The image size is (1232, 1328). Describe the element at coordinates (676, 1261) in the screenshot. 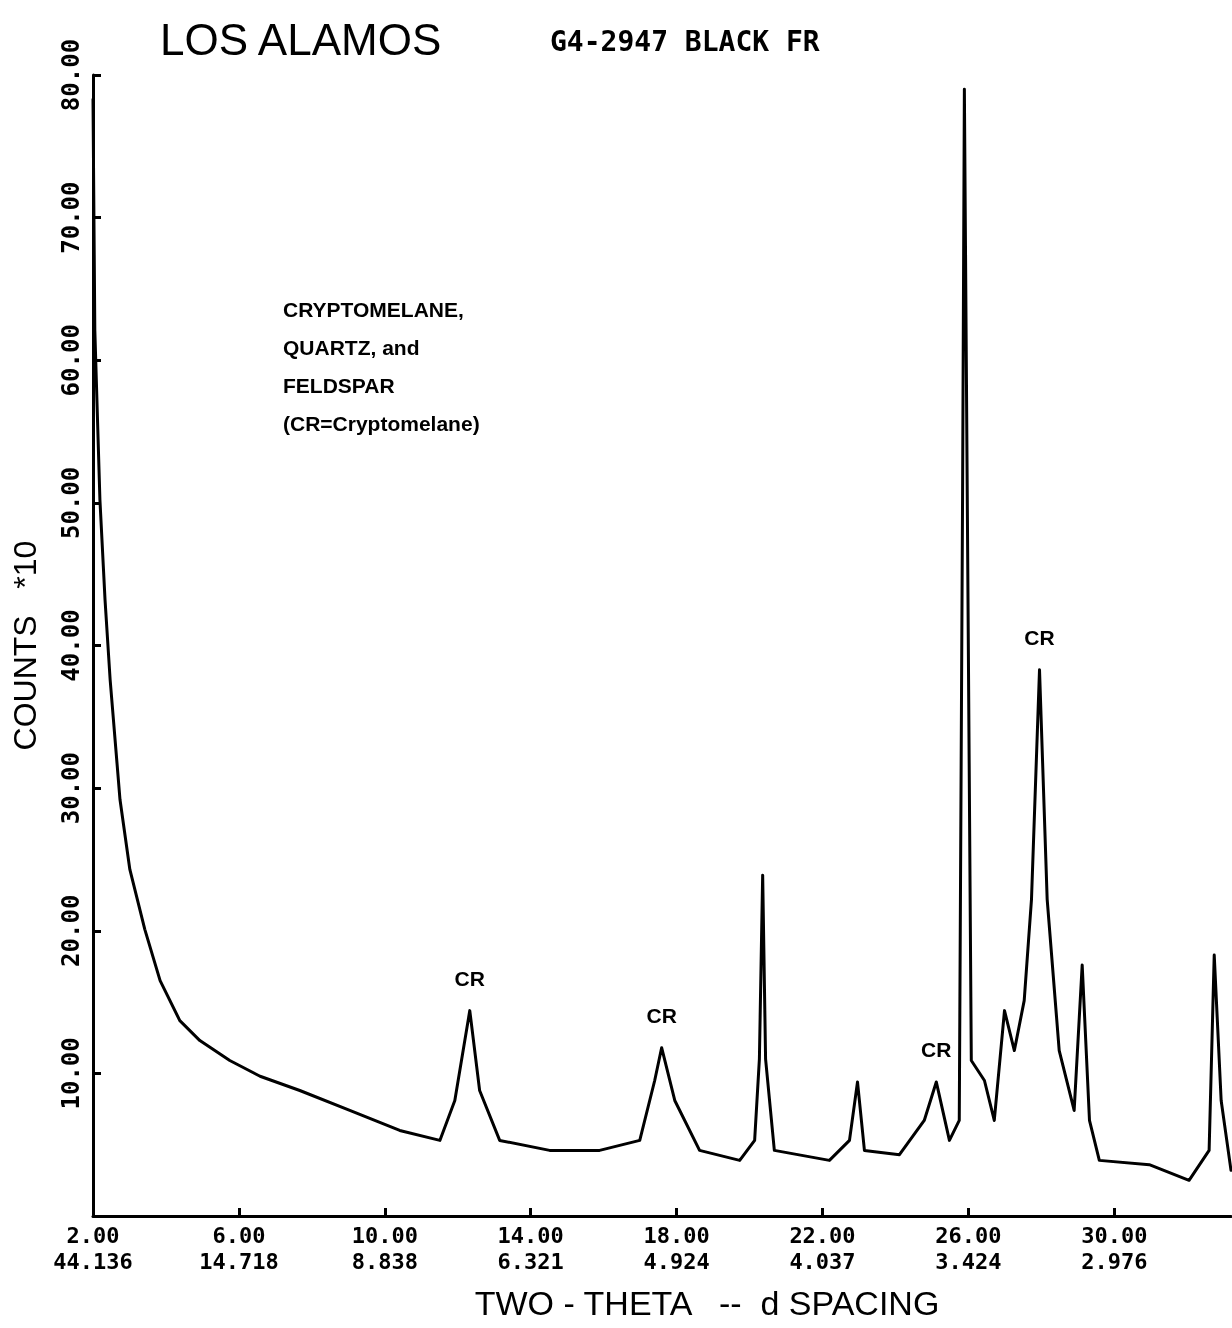

I see `text: 4.924` at that location.